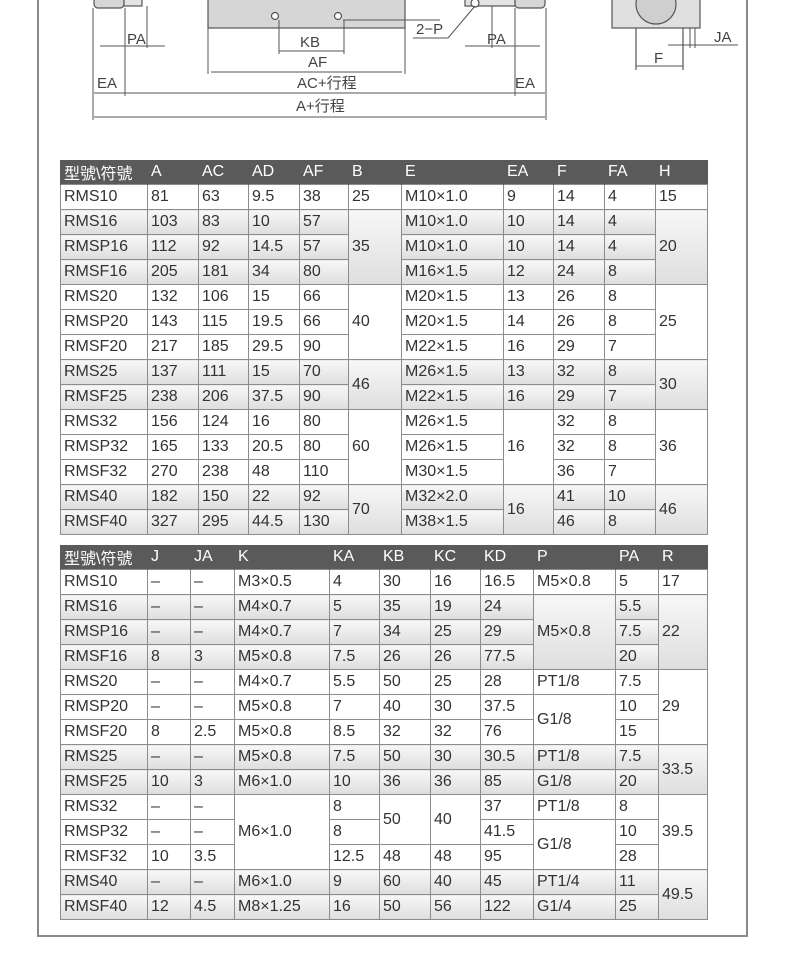 The image size is (790, 980). I want to click on value-cell: 16, so click(274, 422).